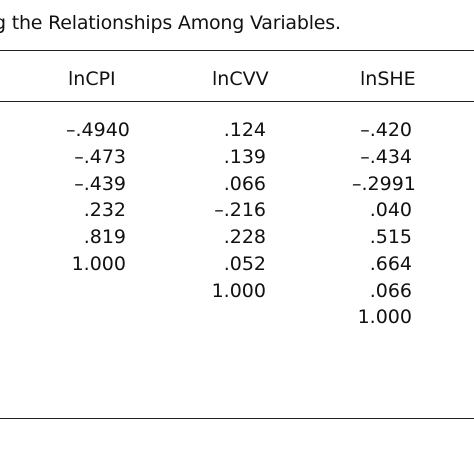  Describe the element at coordinates (244, 184) in the screenshot. I see `cell-lnCVV-3: .066` at that location.